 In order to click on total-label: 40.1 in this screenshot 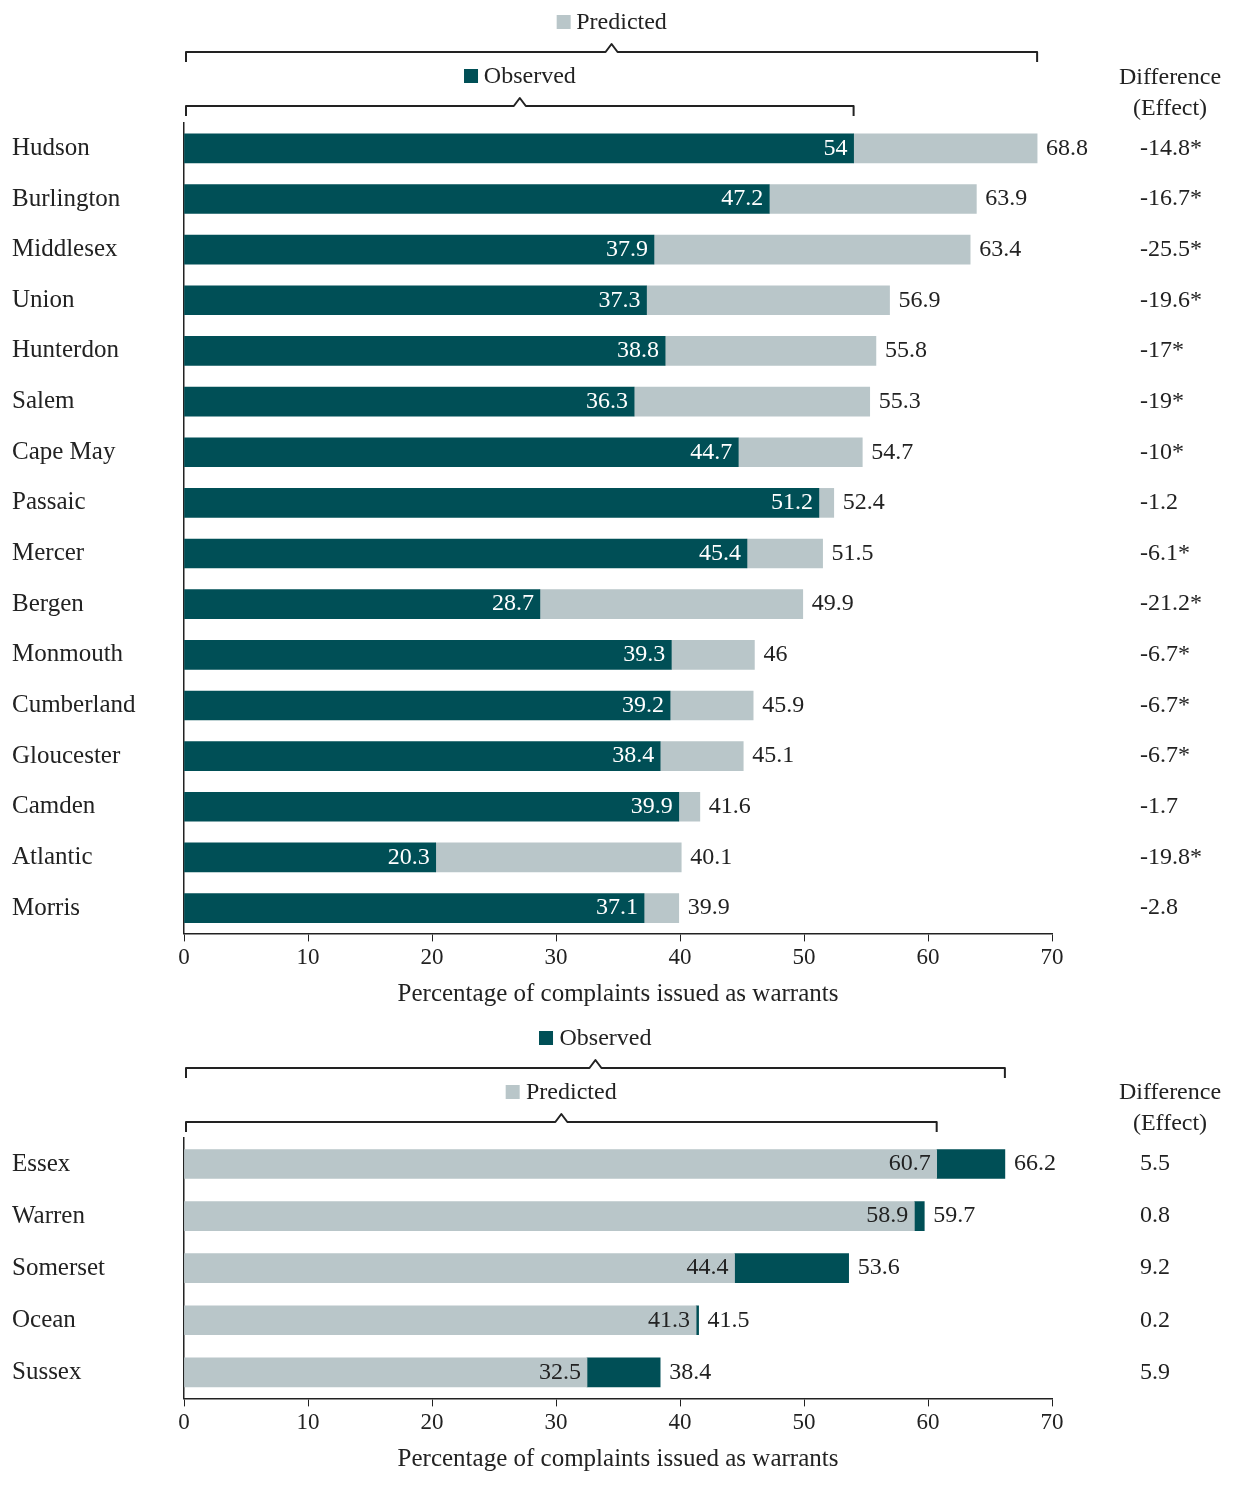, I will do `click(711, 855)`.